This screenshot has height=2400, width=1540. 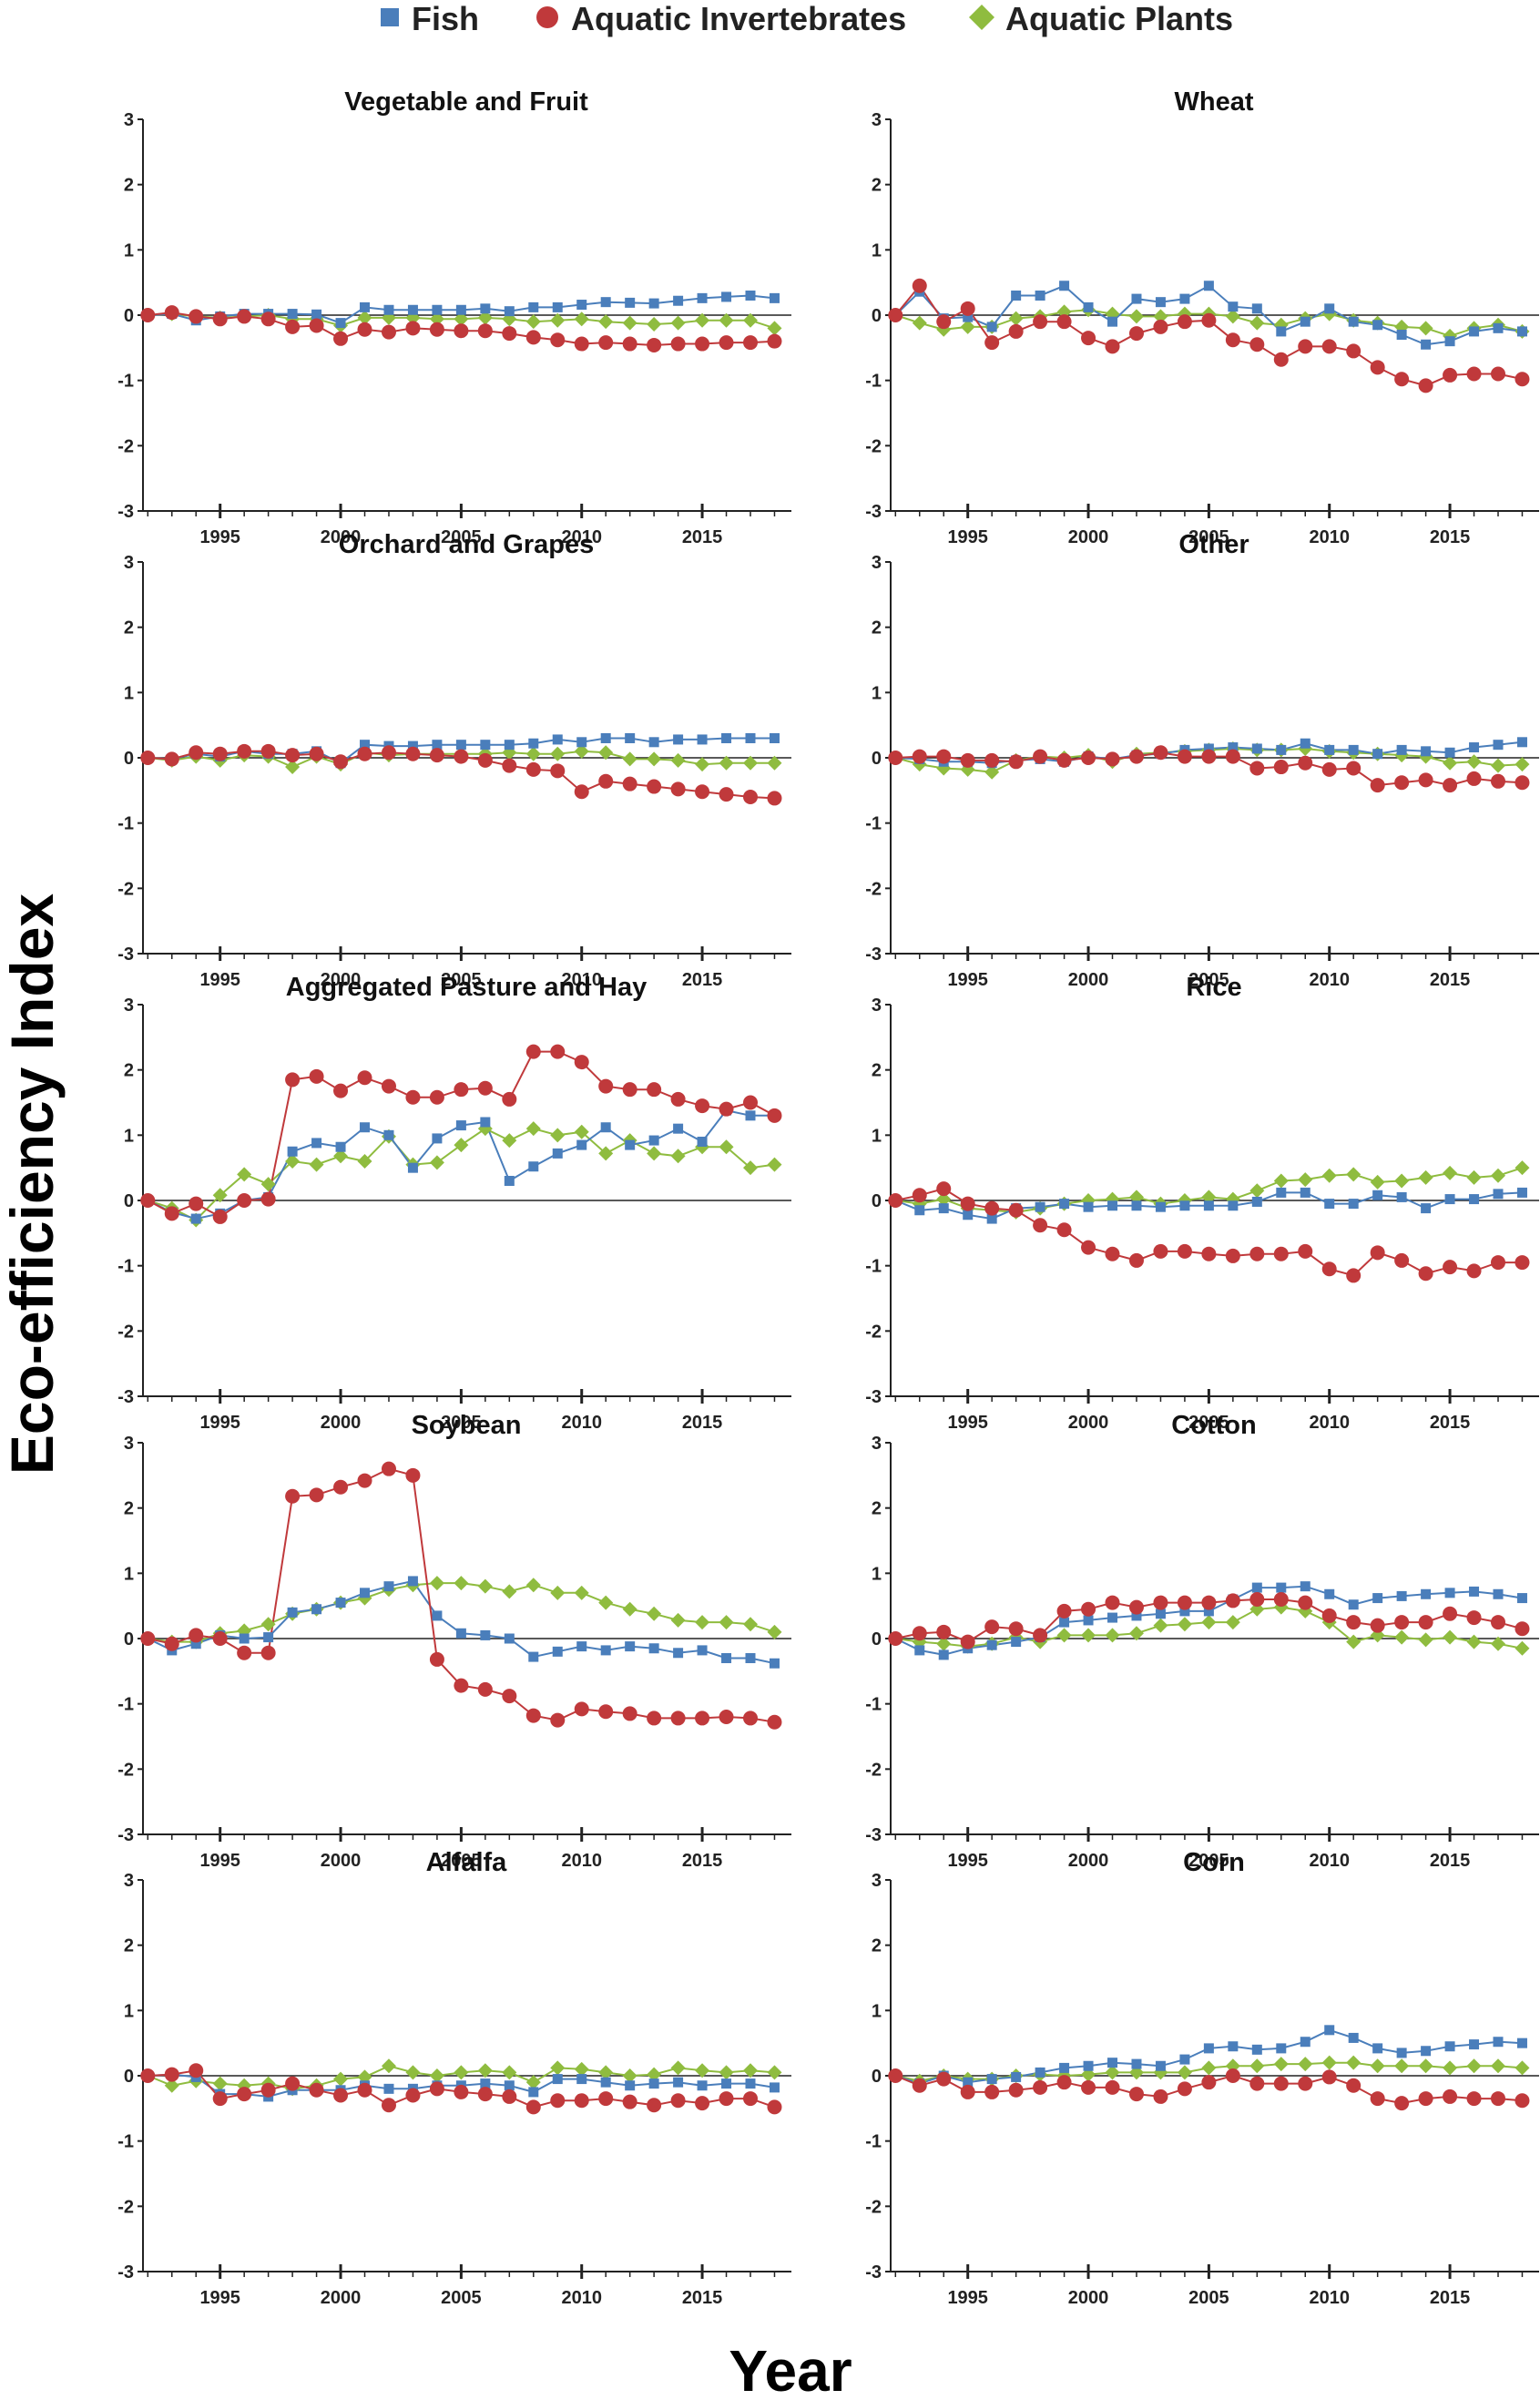 What do you see at coordinates (943, 1208) in the screenshot?
I see `fish-point-1994` at bounding box center [943, 1208].